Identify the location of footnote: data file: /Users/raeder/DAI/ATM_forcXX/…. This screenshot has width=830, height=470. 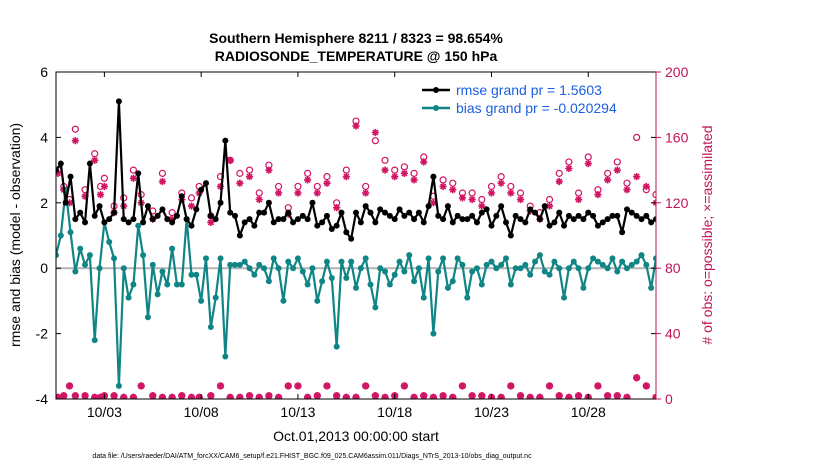
(312, 456).